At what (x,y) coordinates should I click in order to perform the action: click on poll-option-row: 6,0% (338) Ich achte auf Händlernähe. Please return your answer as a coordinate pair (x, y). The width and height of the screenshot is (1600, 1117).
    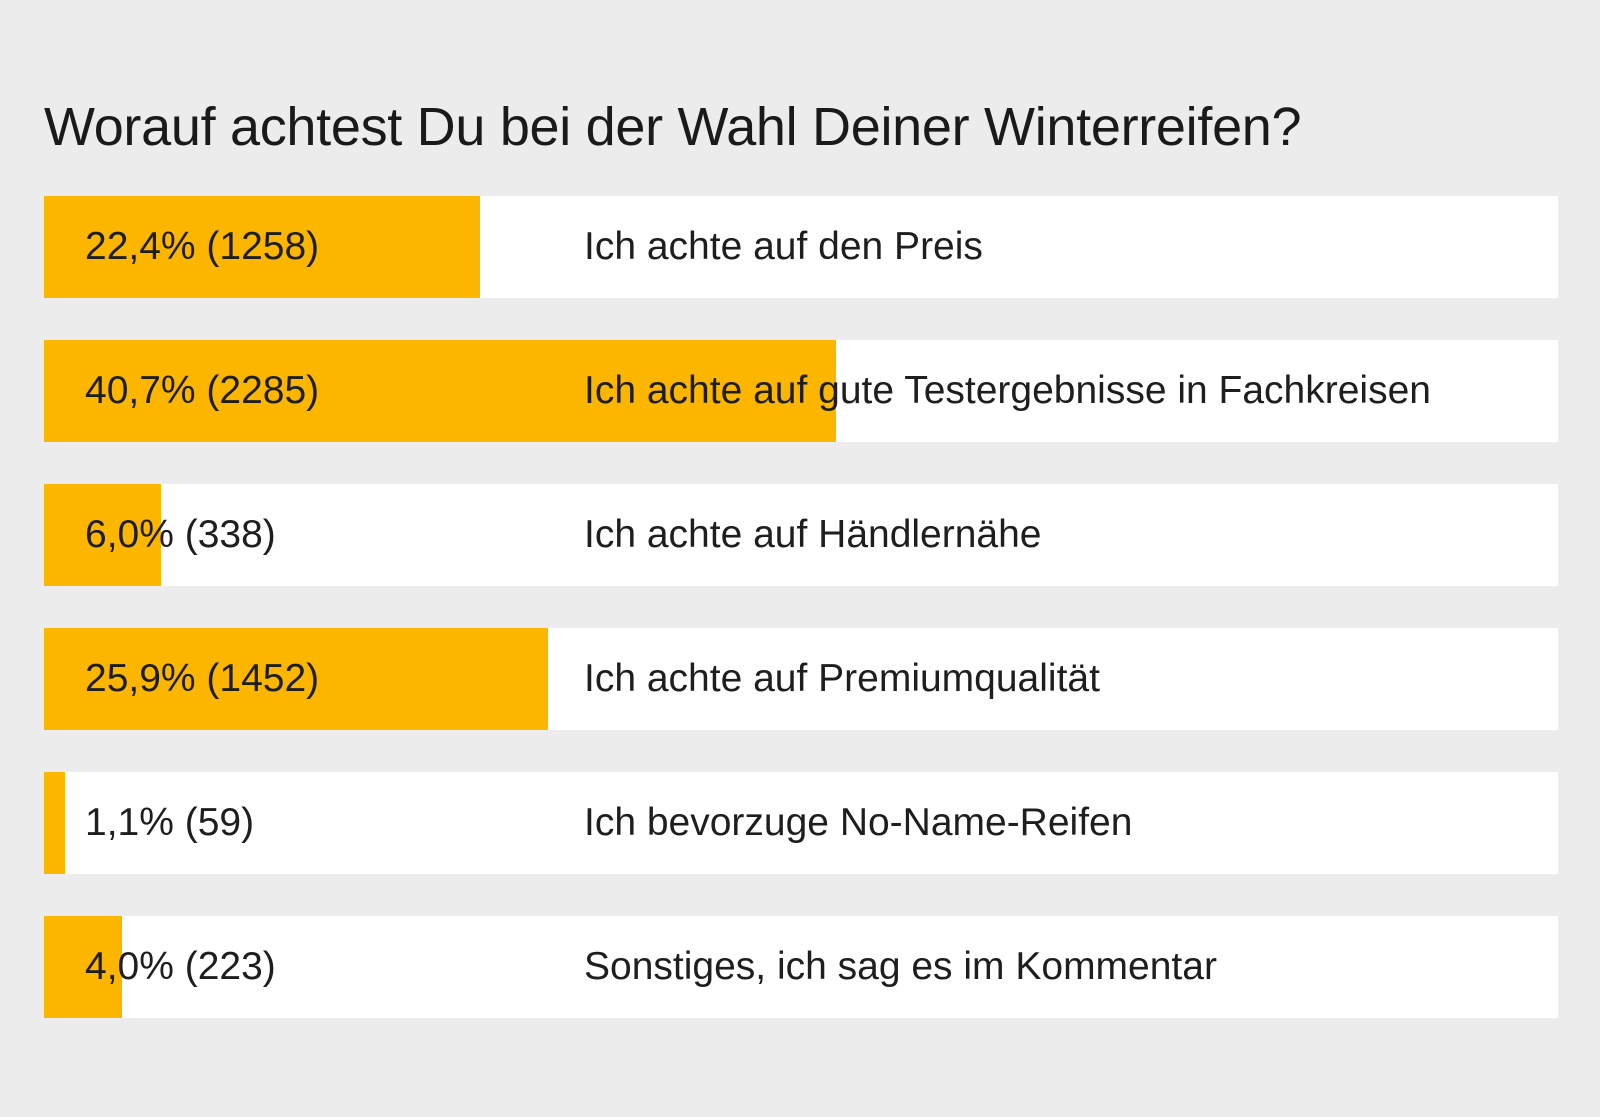
    Looking at the image, I should click on (801, 535).